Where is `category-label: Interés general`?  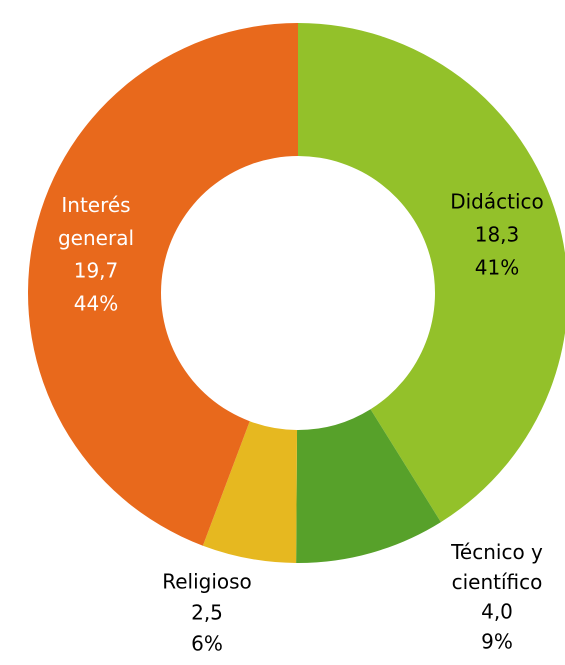 category-label: Interés general is located at coordinates (96, 221).